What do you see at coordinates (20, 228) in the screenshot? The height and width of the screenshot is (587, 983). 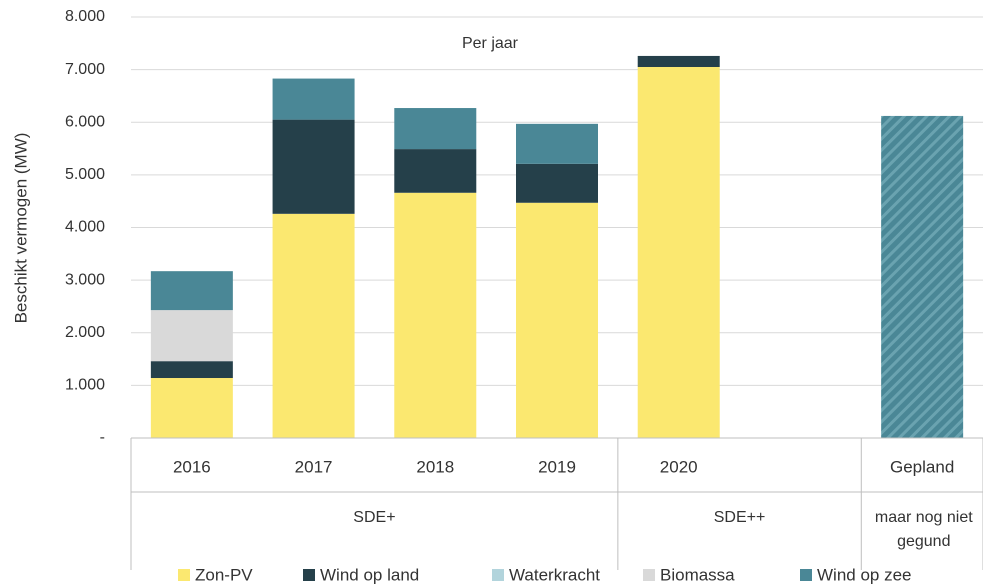 I see `y-axis-label: Beschikt vermogen (MW)` at bounding box center [20, 228].